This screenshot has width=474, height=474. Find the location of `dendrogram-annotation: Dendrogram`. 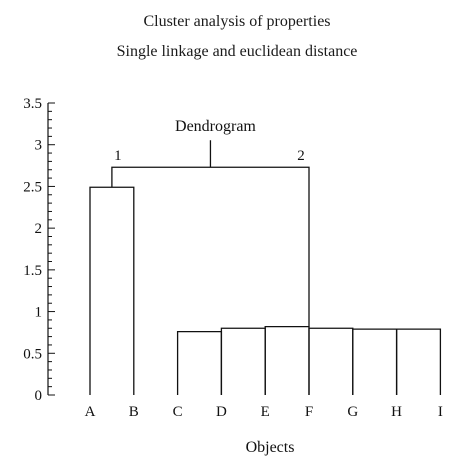

dendrogram-annotation: Dendrogram is located at coordinates (215, 126).